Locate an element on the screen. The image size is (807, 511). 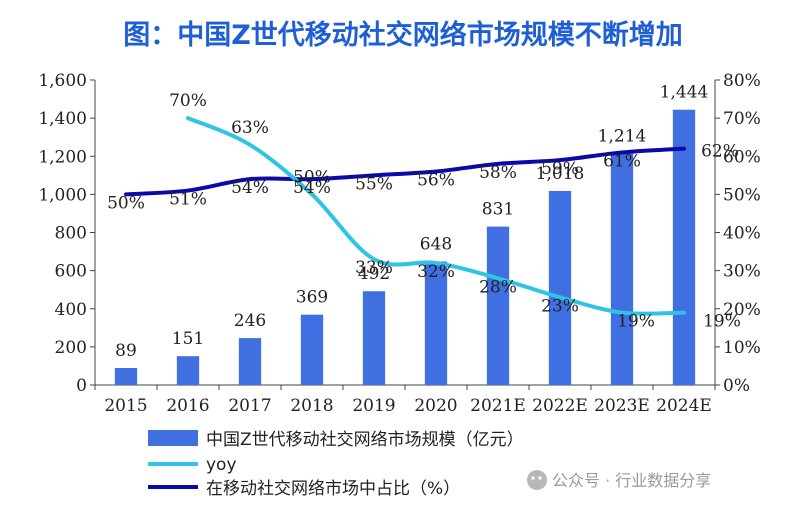
bar-value-label: 1,018 is located at coordinates (560, 174).